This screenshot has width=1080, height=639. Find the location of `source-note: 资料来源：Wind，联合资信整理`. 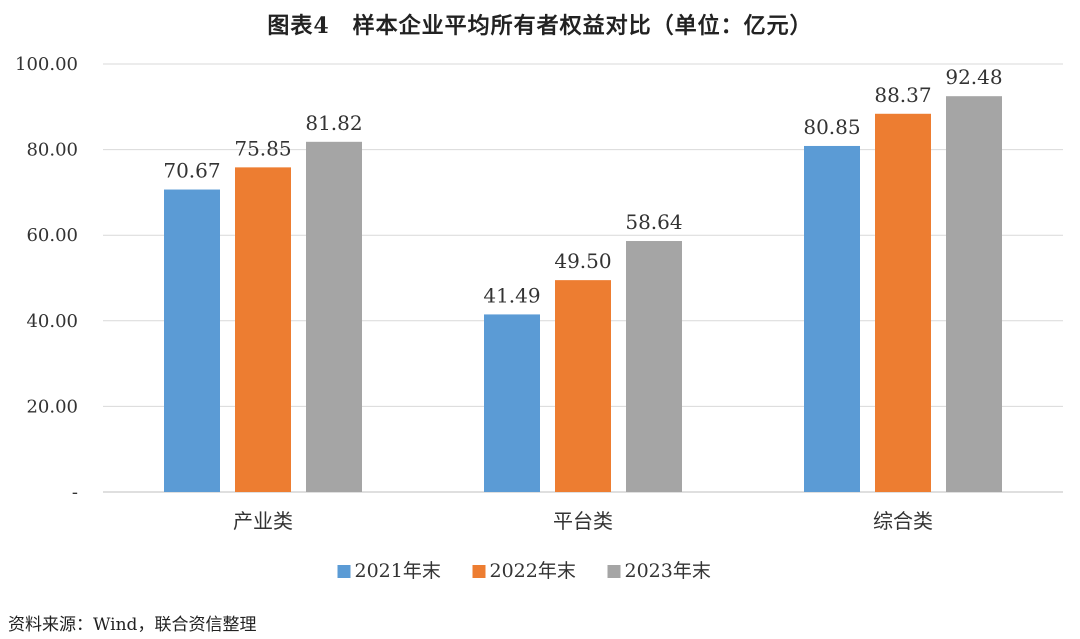

source-note: 资料来源：Wind，联合资信整理 is located at coordinates (132, 625).